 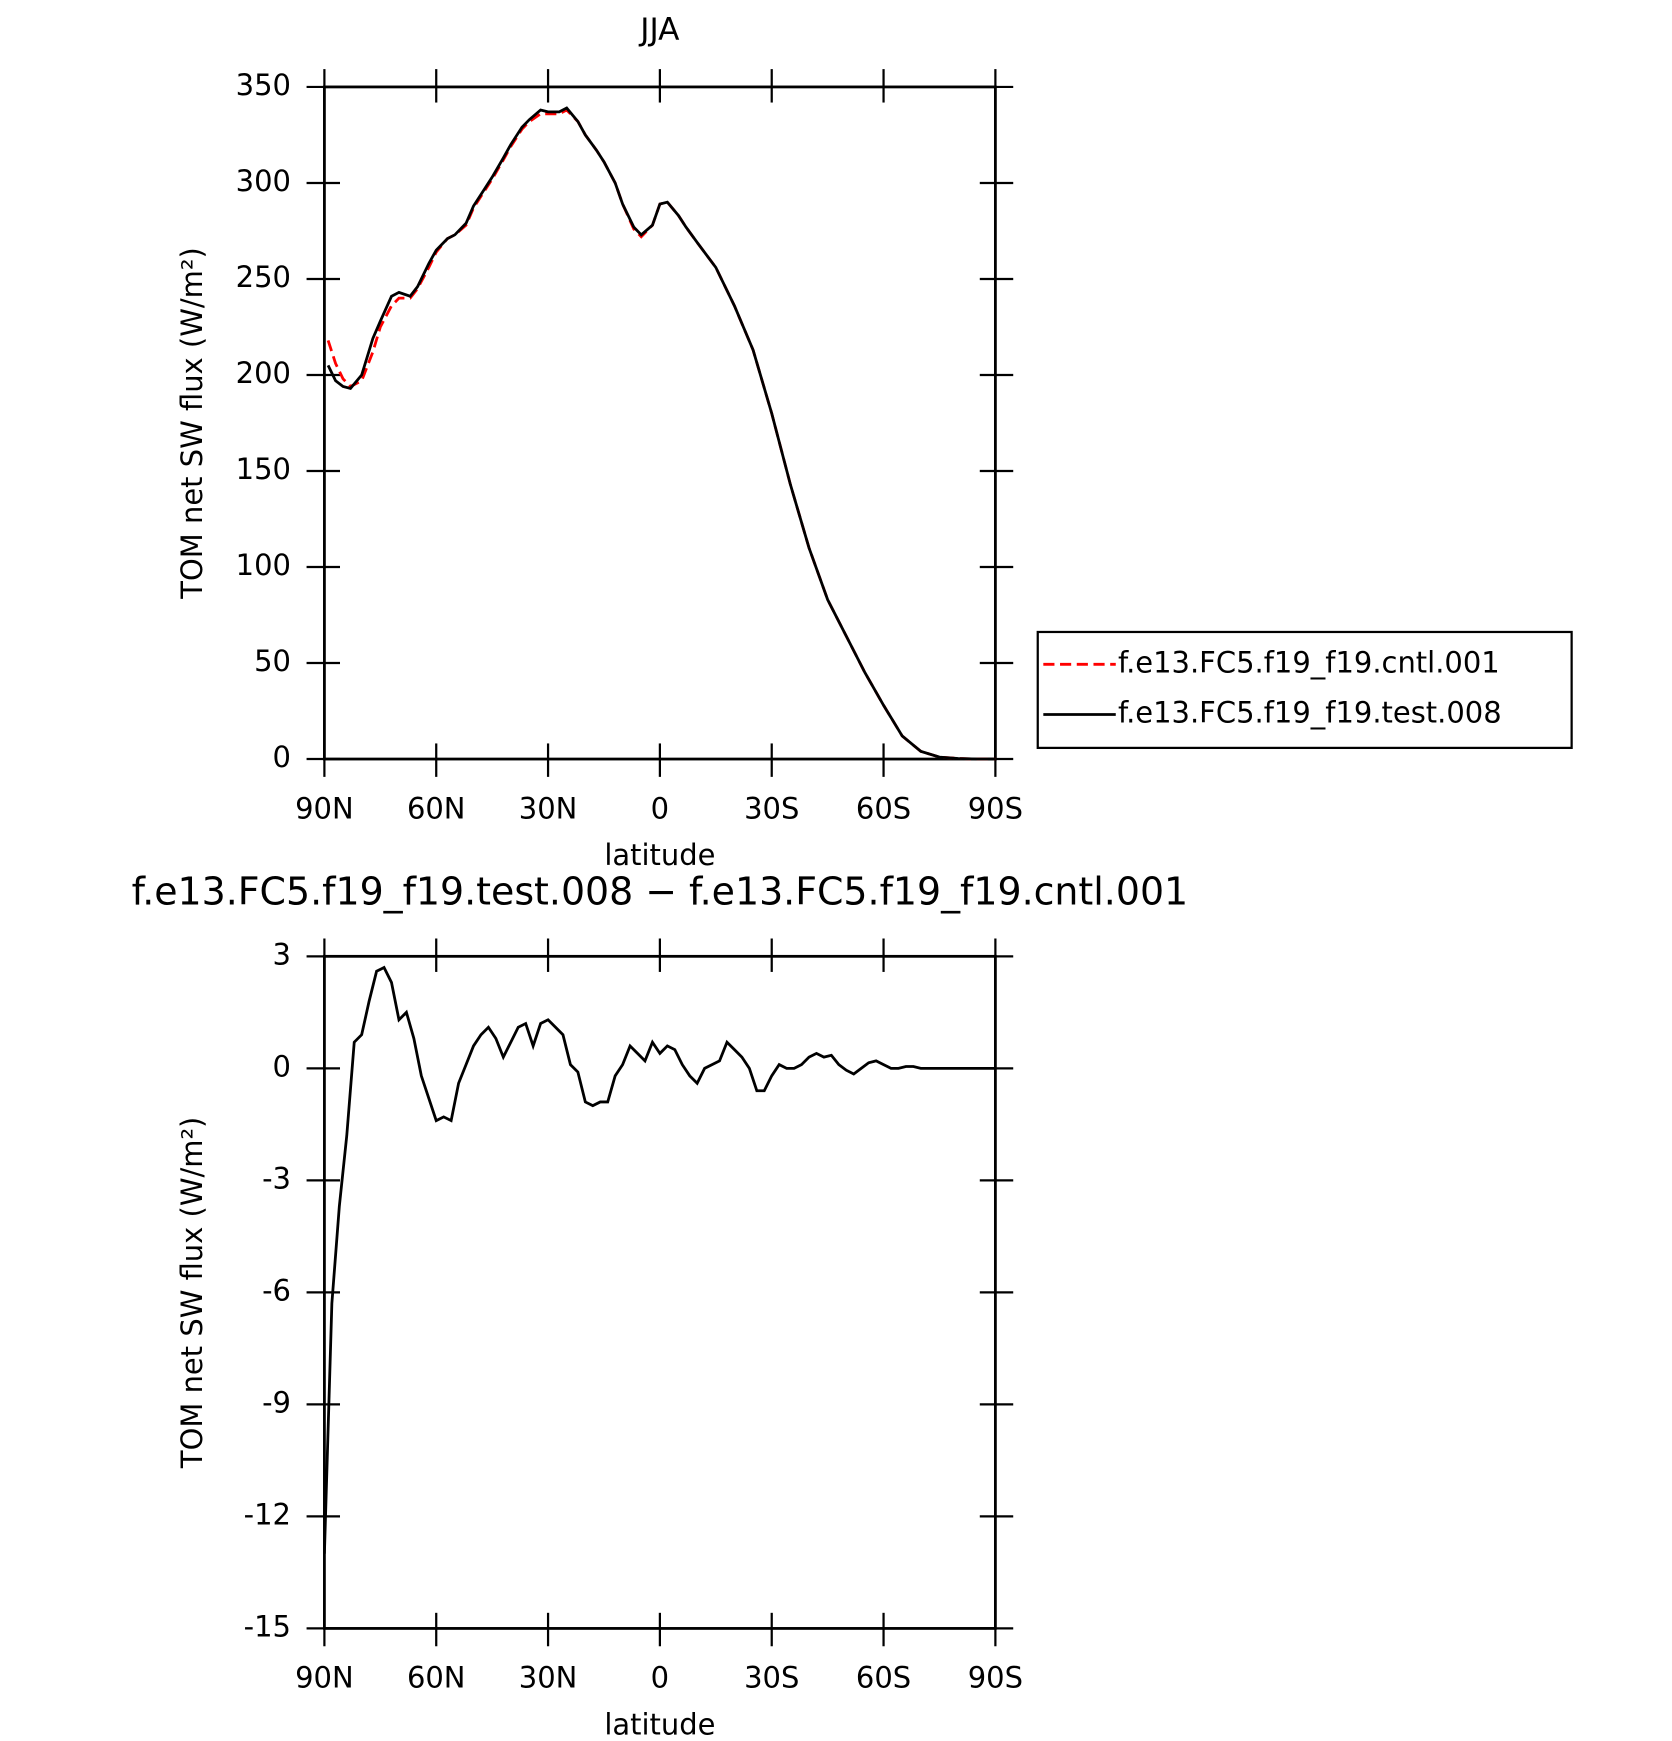 What do you see at coordinates (276, 1402) in the screenshot?
I see `y-tick-label: -9` at bounding box center [276, 1402].